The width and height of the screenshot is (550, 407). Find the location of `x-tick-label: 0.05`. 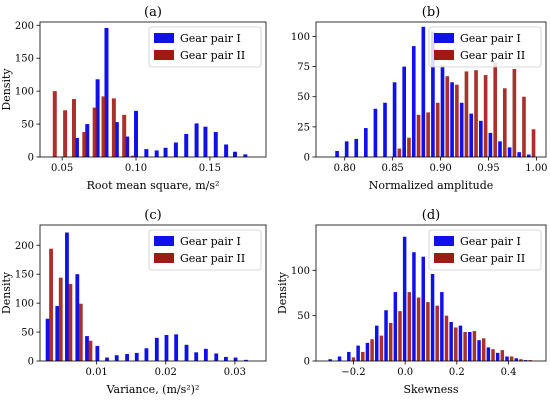

x-tick-label: 0.05 is located at coordinates (62, 168).